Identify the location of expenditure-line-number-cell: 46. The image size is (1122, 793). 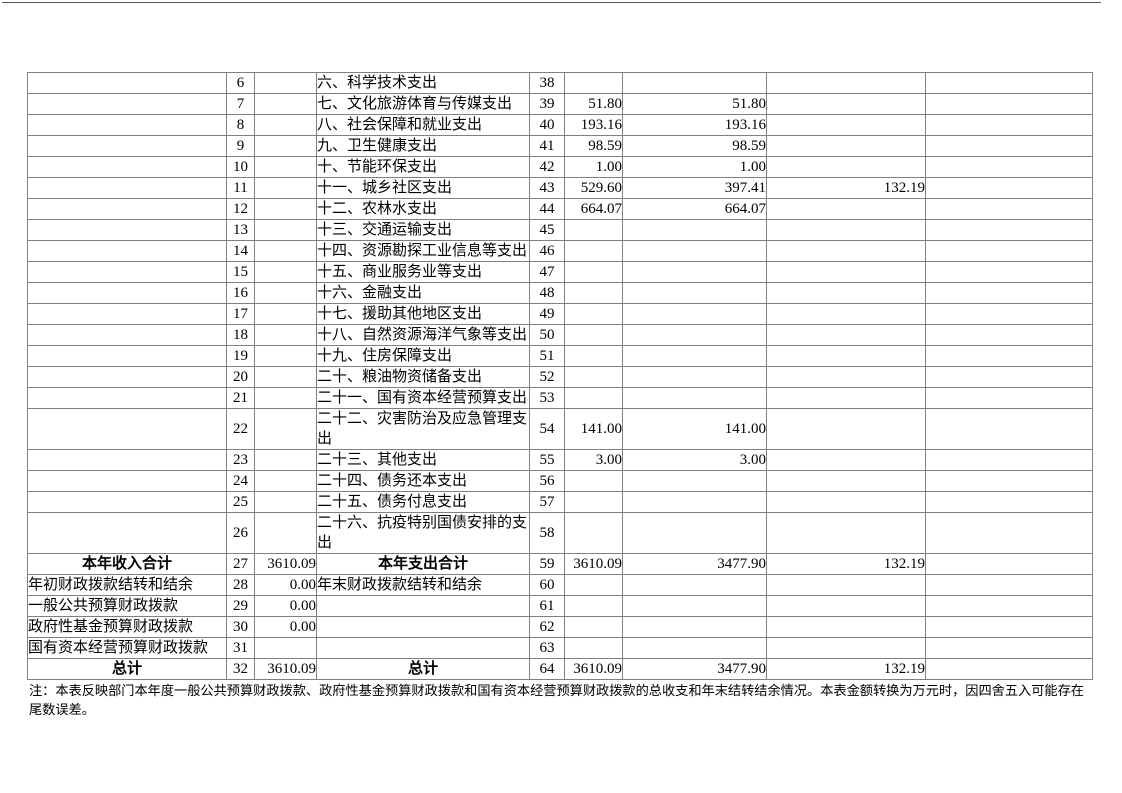
(547, 251).